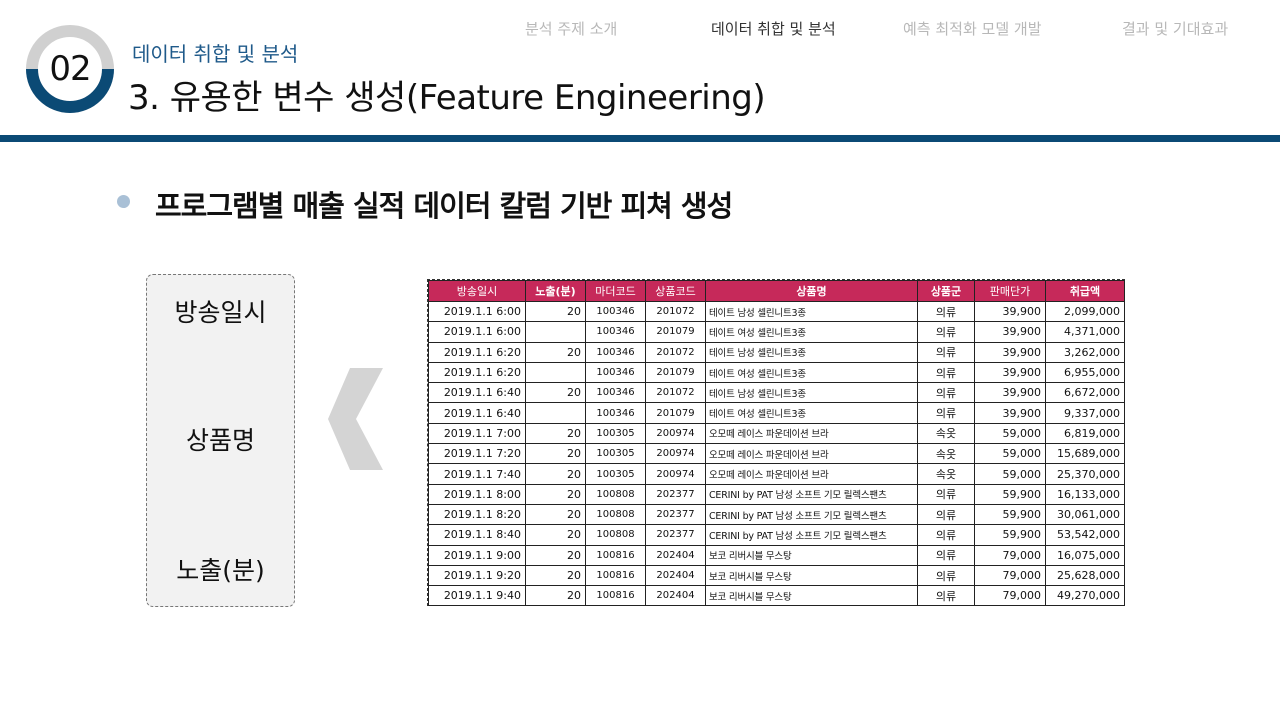  What do you see at coordinates (946, 454) in the screenshot?
I see `table-cell: 속옷` at bounding box center [946, 454].